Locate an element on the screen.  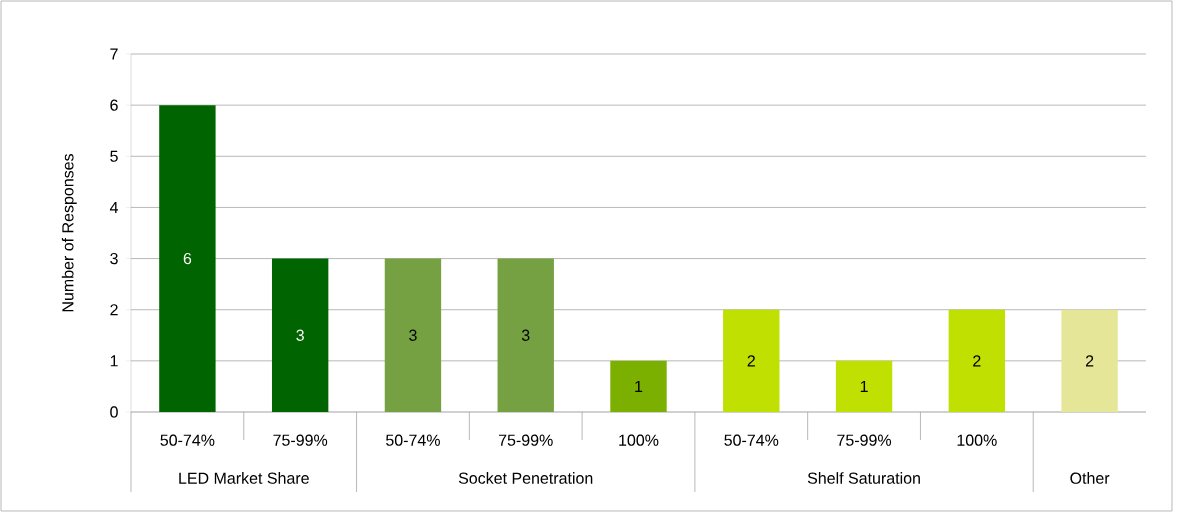
y-tick-label: 1 is located at coordinates (114, 361).